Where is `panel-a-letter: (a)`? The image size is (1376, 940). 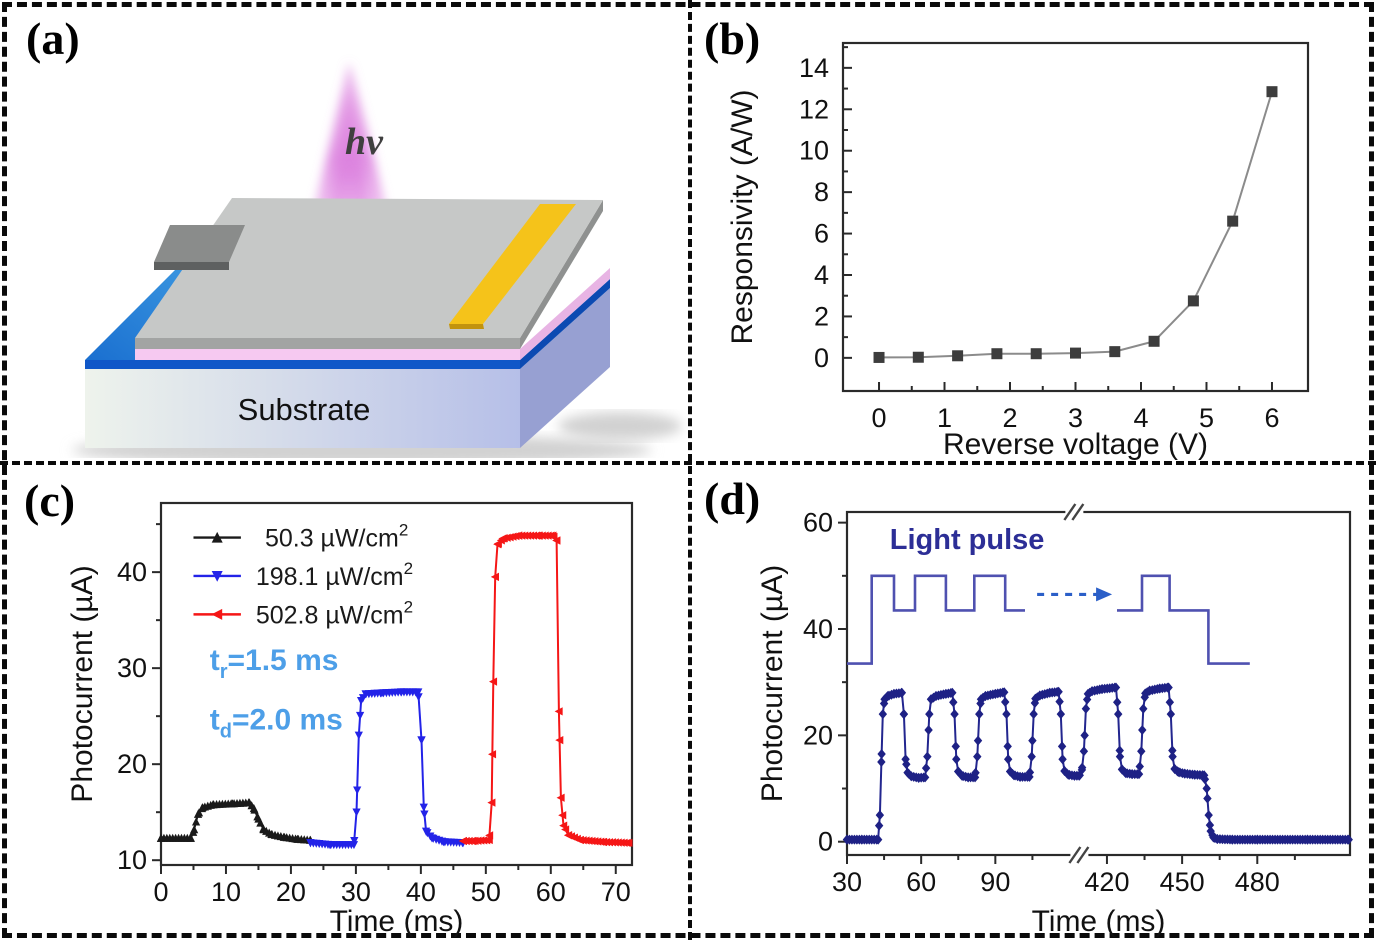
panel-a-letter: (a) is located at coordinates (53, 38).